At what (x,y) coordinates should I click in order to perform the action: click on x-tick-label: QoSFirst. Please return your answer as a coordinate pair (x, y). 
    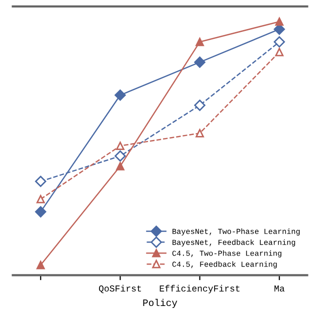
    Looking at the image, I should click on (119, 289).